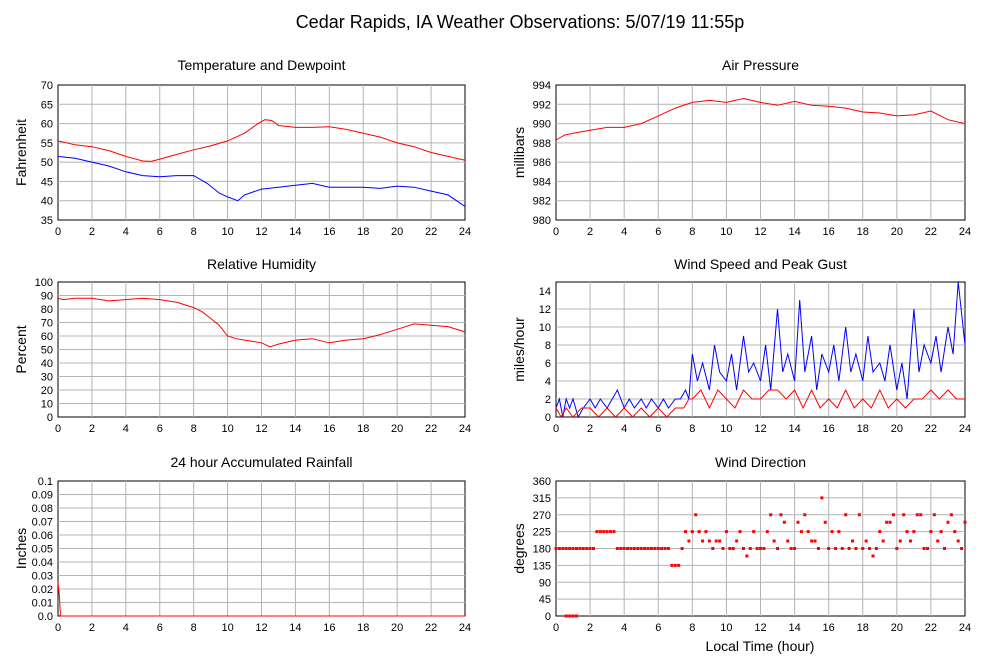 Image resolution: width=1000 pixels, height=665 pixels. Describe the element at coordinates (47, 163) in the screenshot. I see `temp-y-tick-label: 50` at that location.